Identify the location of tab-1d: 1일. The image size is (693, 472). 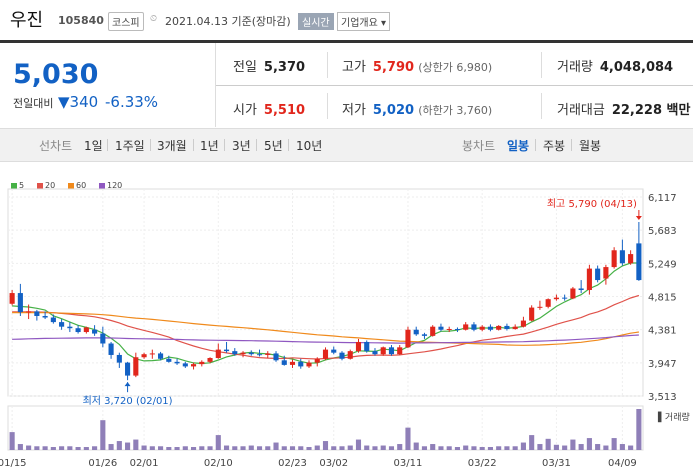
(93, 146).